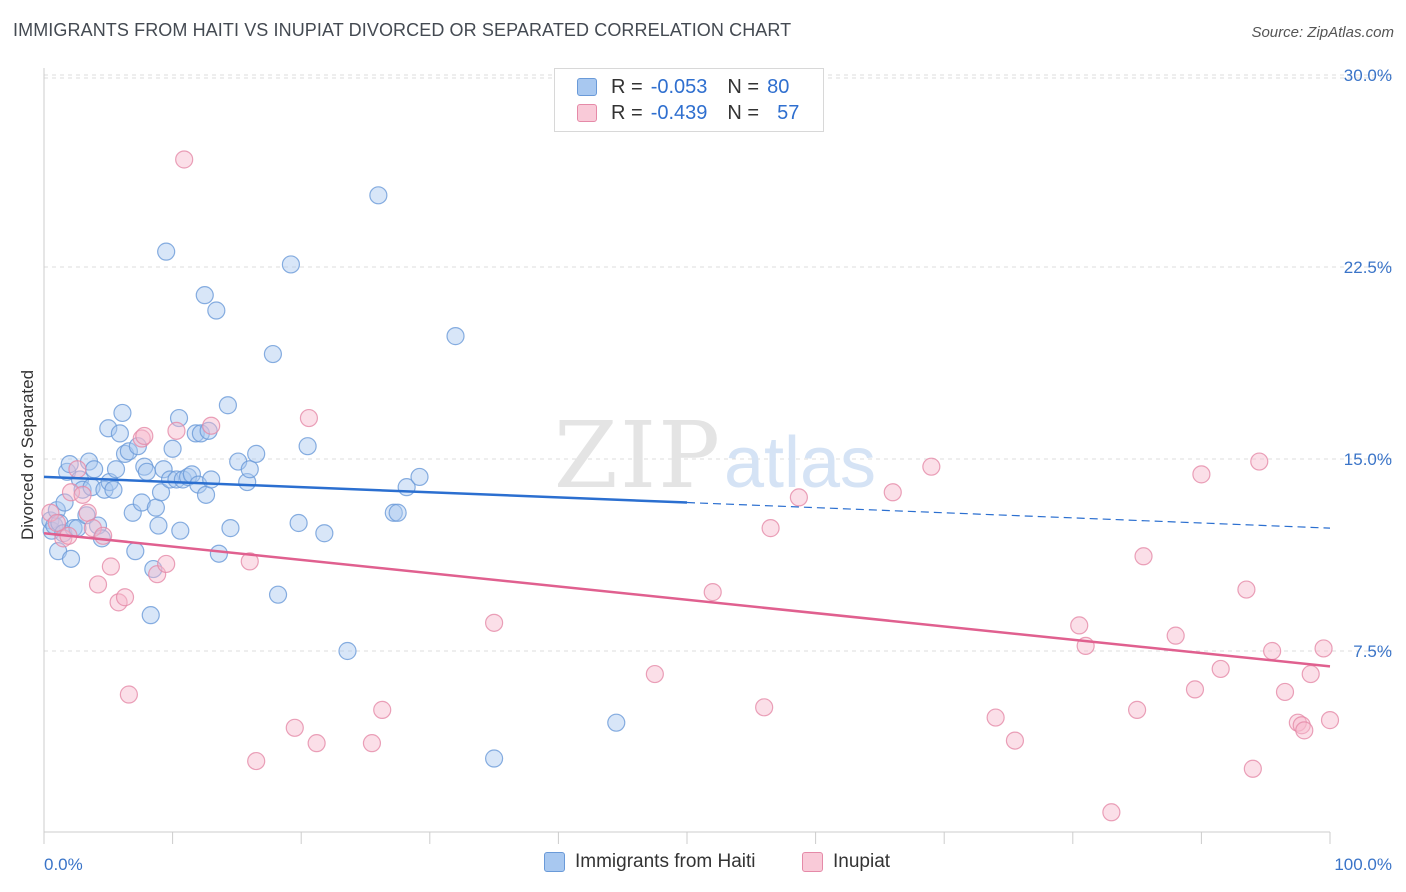 This screenshot has width=1406, height=892. I want to click on stats-row-inupiat: R = -0.439 N = 57, so click(688, 113).